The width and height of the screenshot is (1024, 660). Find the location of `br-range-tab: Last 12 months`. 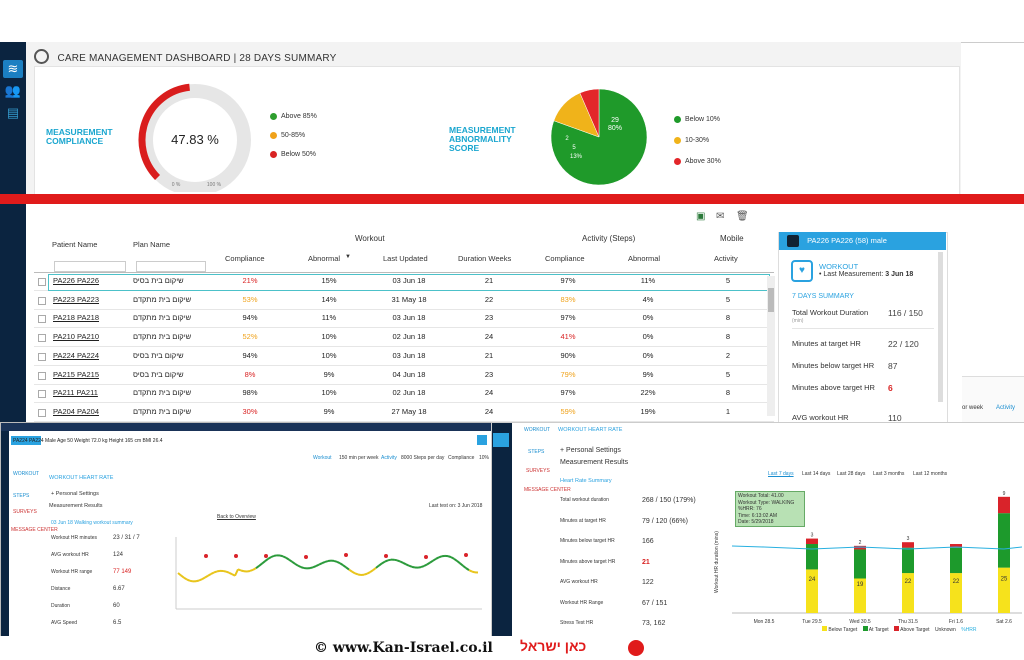

br-range-tab: Last 12 months is located at coordinates (930, 474).